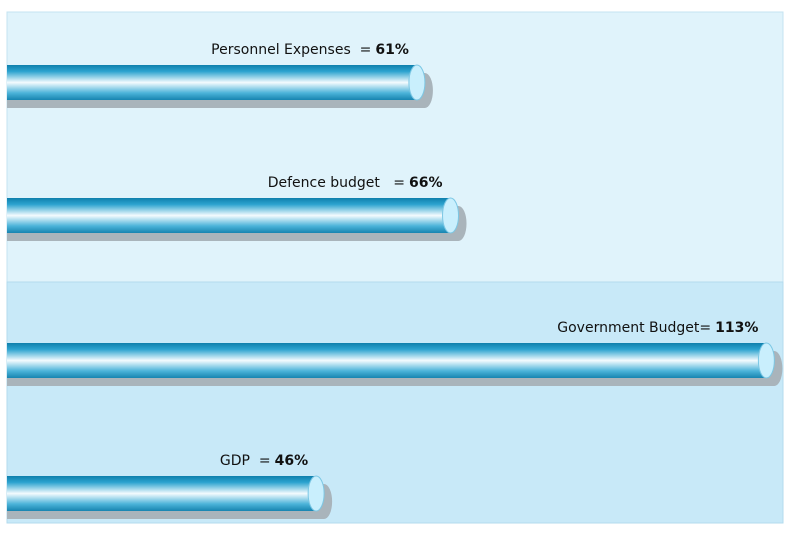 Image resolution: width=790 pixels, height=541 pixels. Describe the element at coordinates (245, 461) in the screenshot. I see `category-label: GDP =` at that location.